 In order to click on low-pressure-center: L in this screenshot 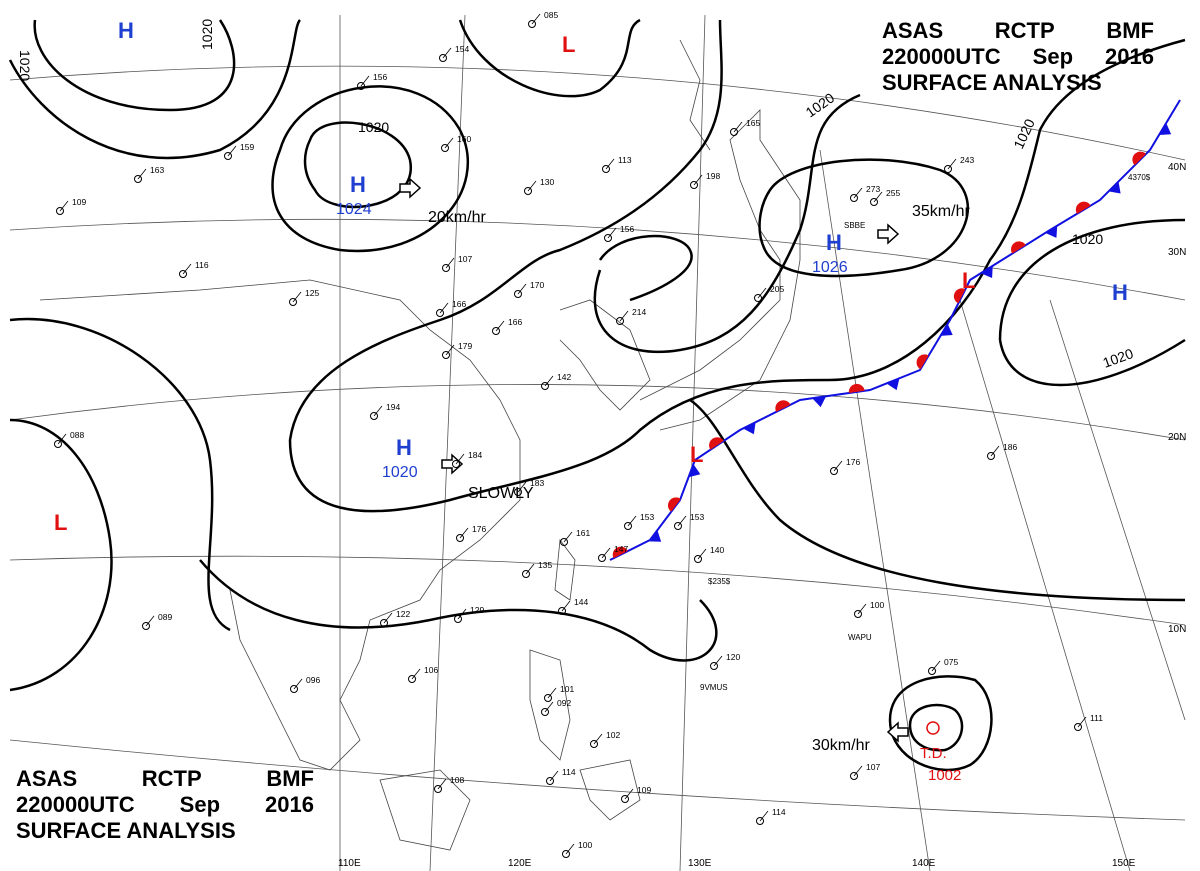, I will do `click(968, 280)`.